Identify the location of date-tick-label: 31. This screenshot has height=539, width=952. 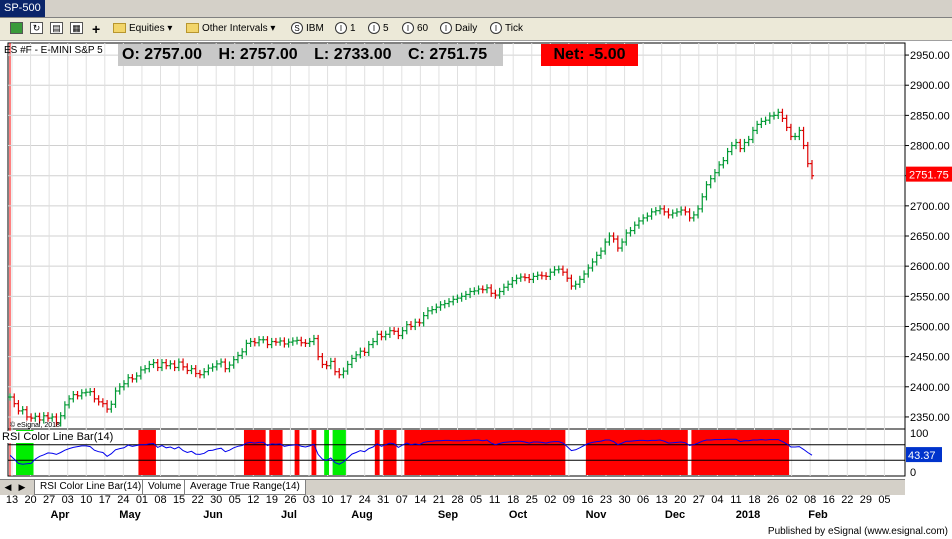
(383, 500).